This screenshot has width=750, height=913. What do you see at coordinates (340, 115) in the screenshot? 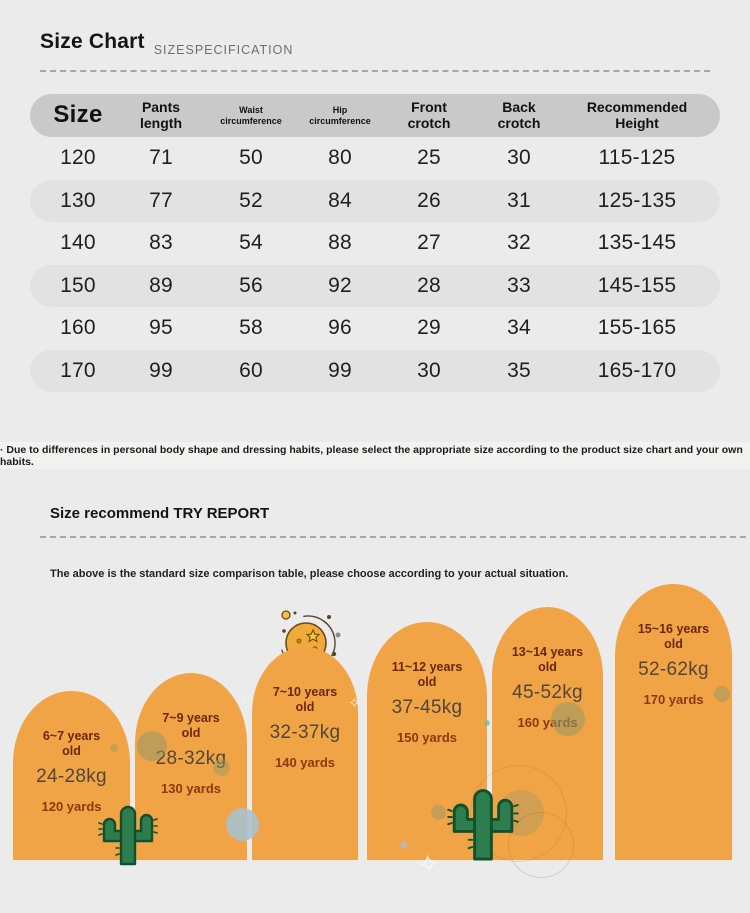
I see `col-hip-circumference: Hip circumference` at bounding box center [340, 115].